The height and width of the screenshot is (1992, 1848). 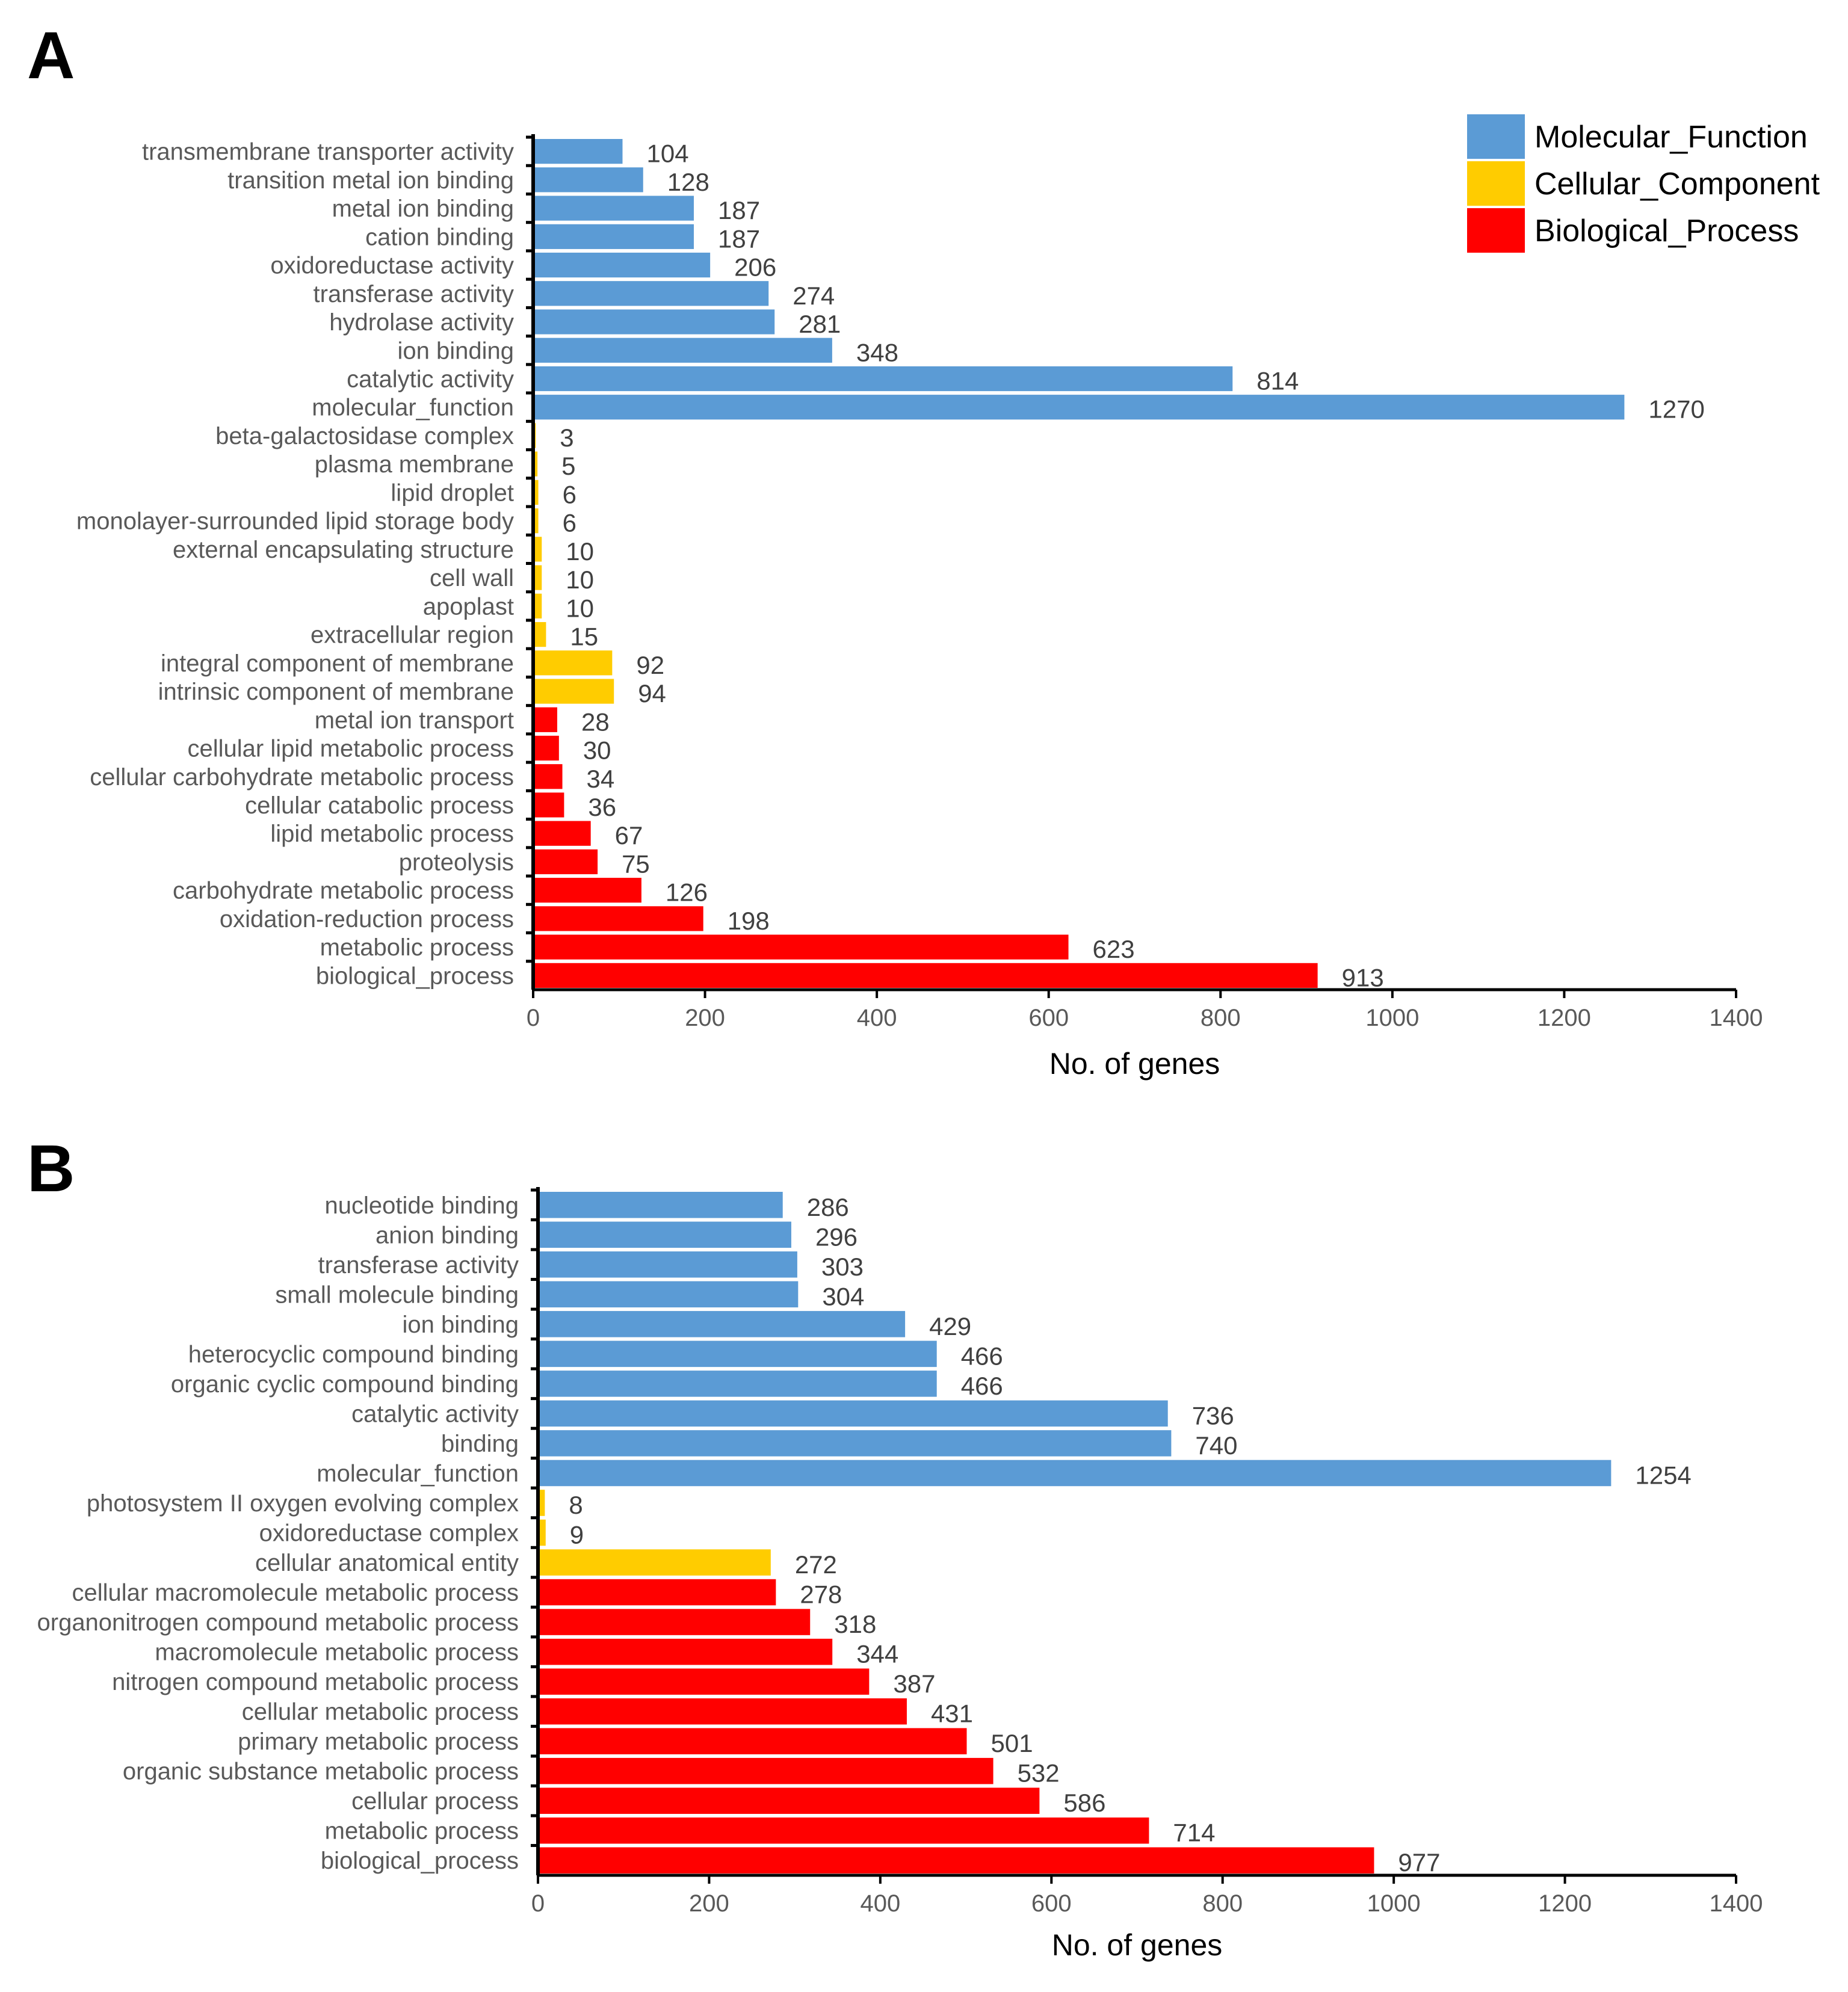 I want to click on x-tick-label: 400, so click(x=880, y=1904).